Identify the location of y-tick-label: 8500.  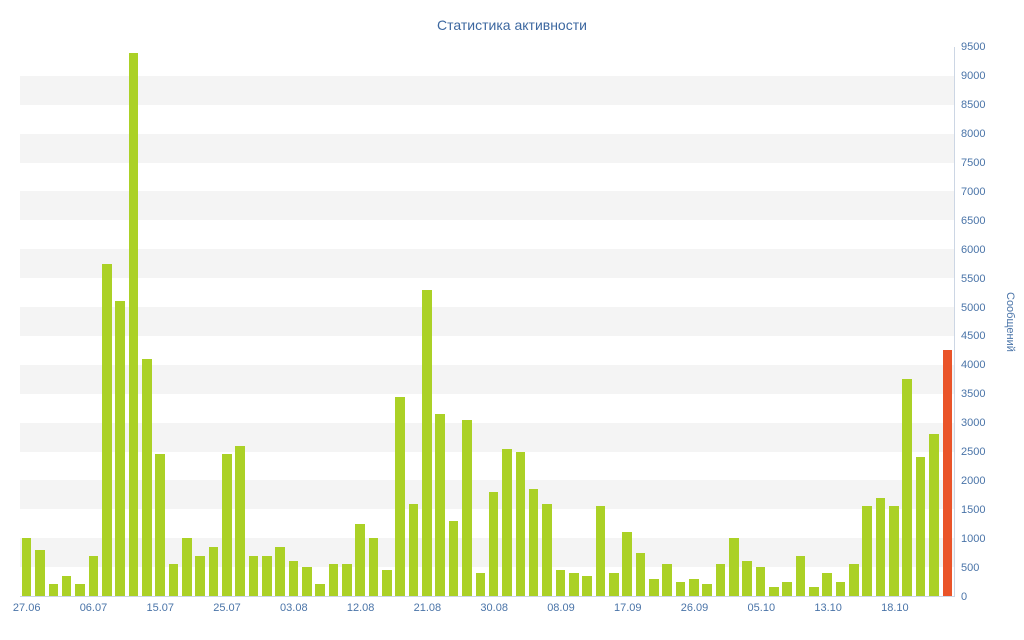
(973, 104).